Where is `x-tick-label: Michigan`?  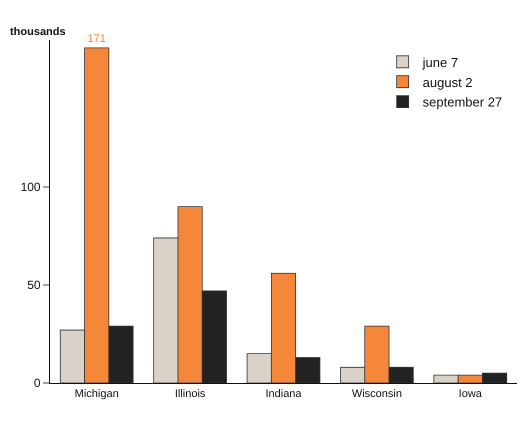 x-tick-label: Michigan is located at coordinates (96, 394).